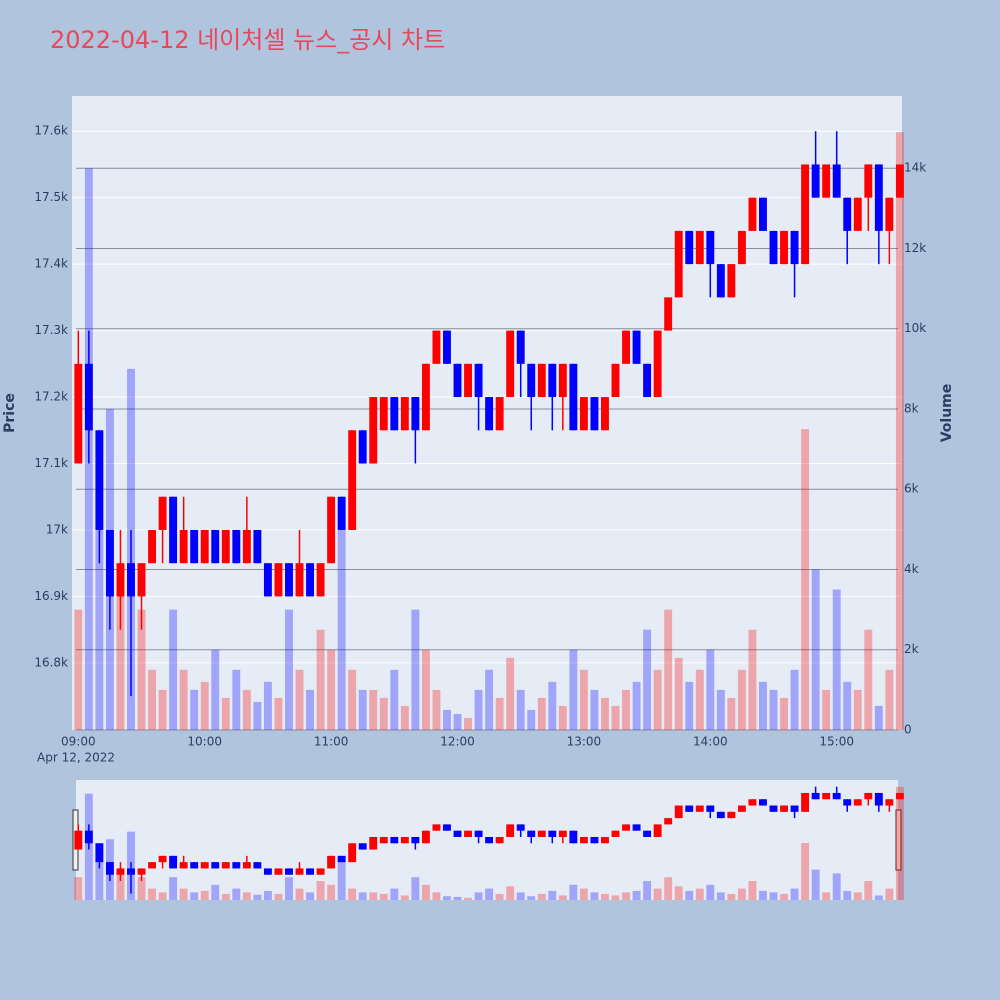 The width and height of the screenshot is (1000, 1000). Describe the element at coordinates (51, 662) in the screenshot. I see `y-tick-label: 16.8k` at that location.